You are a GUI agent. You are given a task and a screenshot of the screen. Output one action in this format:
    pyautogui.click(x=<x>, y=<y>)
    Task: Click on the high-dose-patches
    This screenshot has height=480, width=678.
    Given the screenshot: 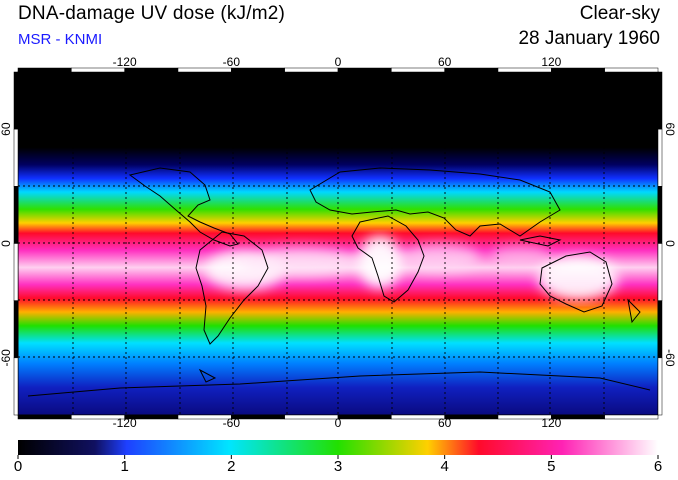 What is the action you would take?
    pyautogui.click(x=411, y=268)
    